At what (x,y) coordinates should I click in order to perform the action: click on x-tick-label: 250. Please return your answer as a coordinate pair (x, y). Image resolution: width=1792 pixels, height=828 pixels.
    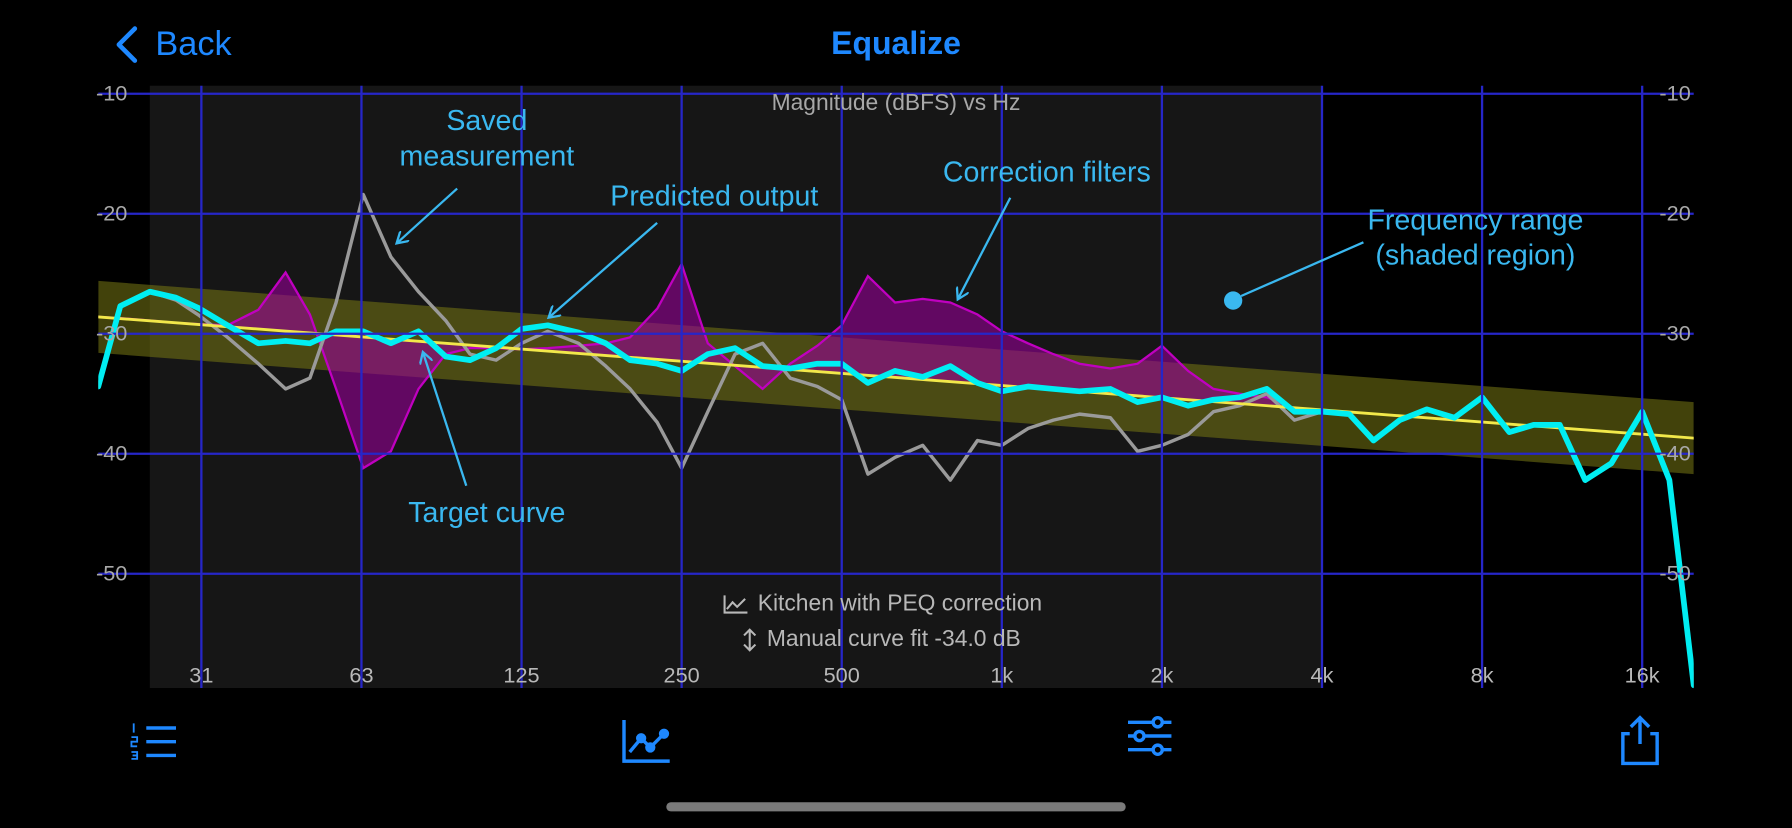
    Looking at the image, I should click on (682, 674).